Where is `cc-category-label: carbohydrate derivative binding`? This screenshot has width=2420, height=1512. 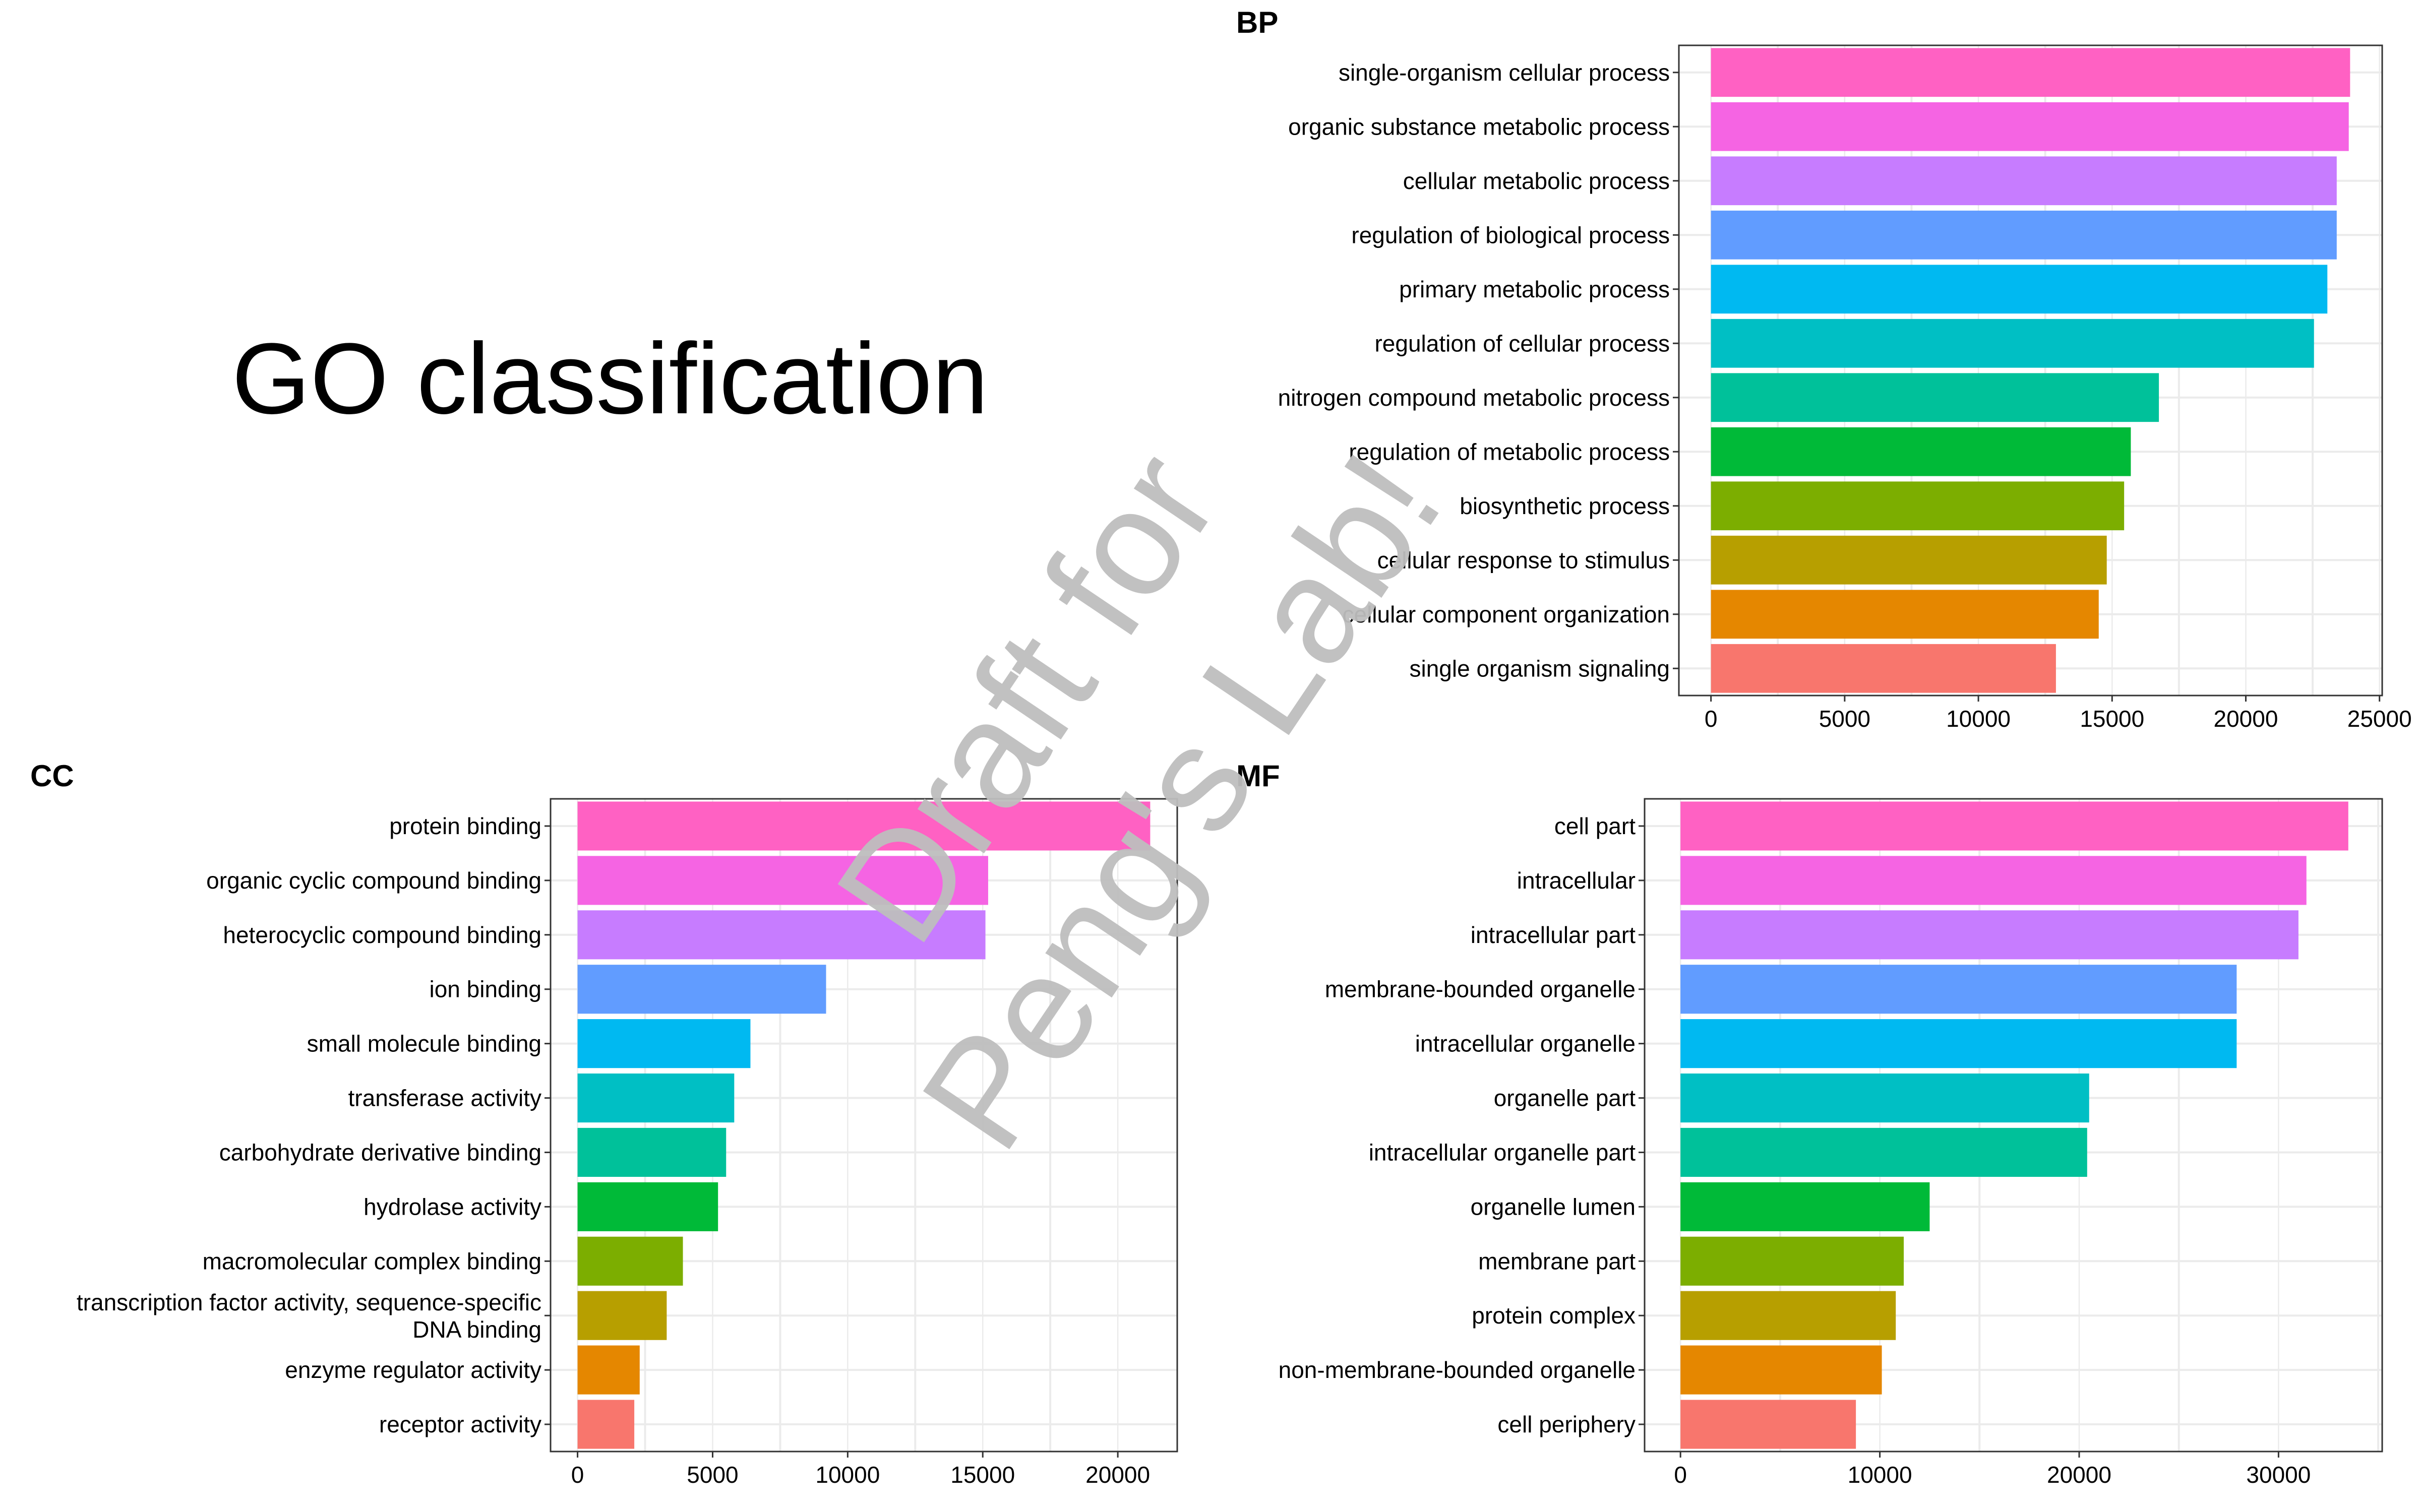
cc-category-label: carbohydrate derivative binding is located at coordinates (380, 1152).